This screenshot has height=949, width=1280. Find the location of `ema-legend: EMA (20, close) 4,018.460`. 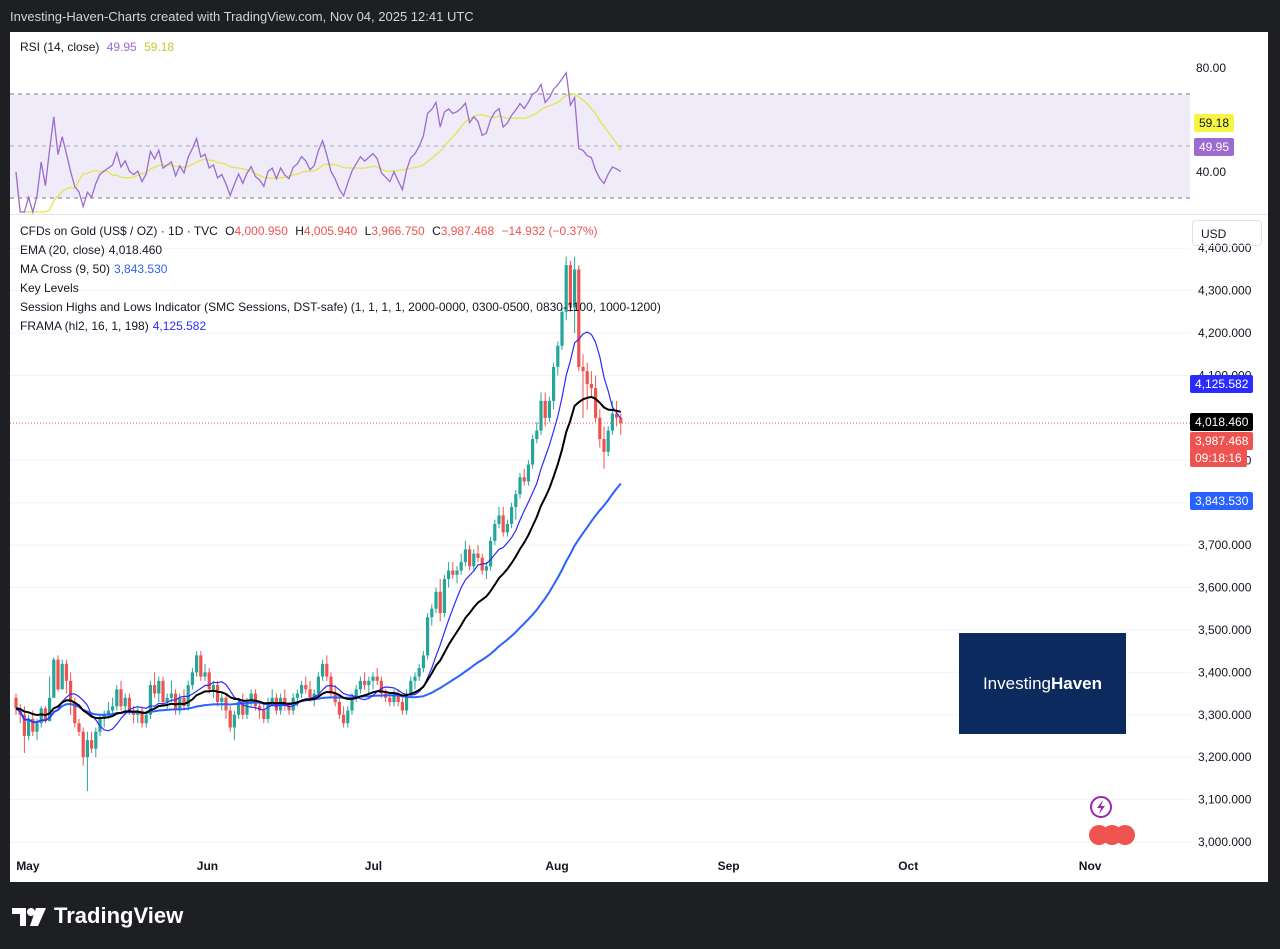

ema-legend: EMA (20, close) 4,018.460 is located at coordinates (91, 250).